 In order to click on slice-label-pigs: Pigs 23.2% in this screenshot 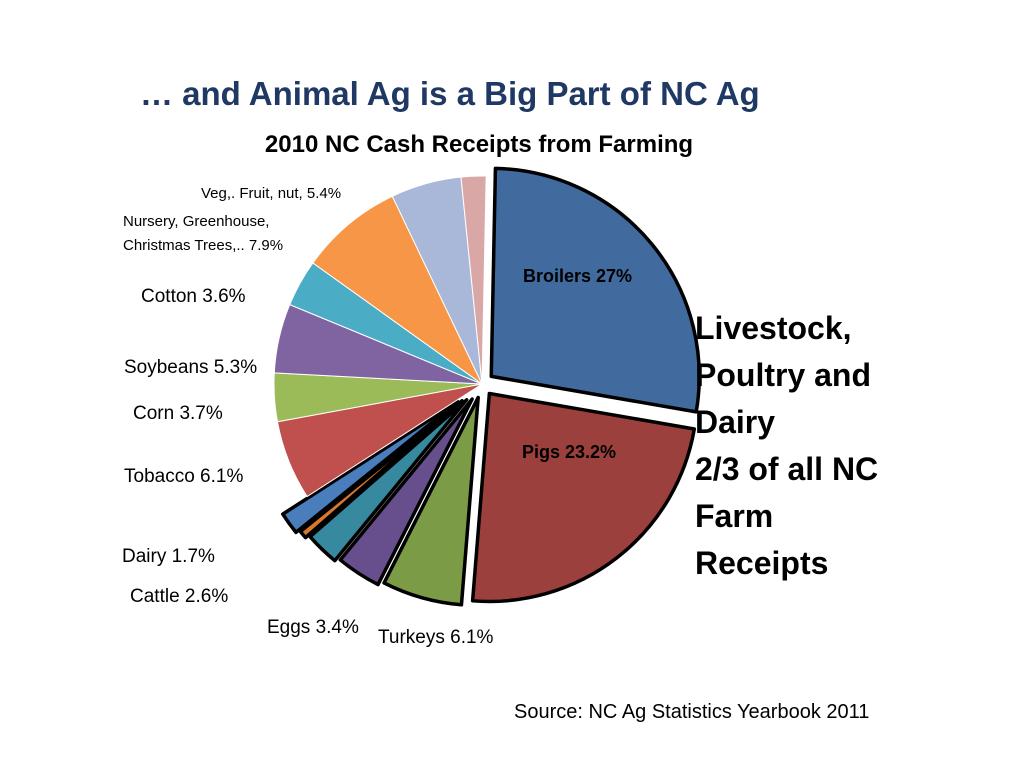, I will do `click(569, 452)`.